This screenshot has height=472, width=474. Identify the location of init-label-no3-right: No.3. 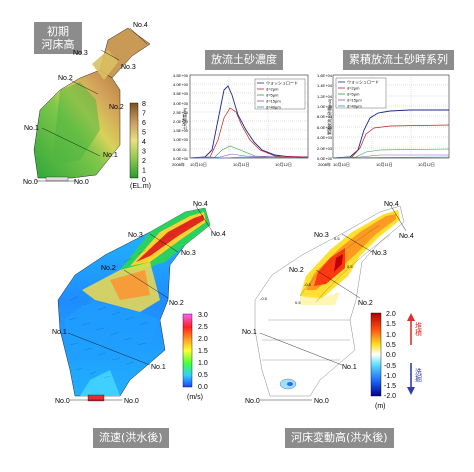
(128, 67).